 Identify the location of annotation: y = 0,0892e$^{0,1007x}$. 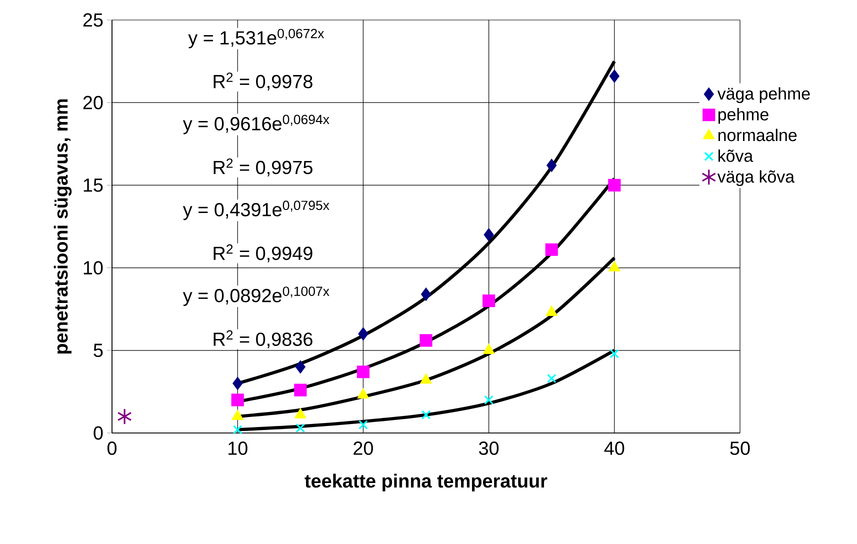
(256, 296).